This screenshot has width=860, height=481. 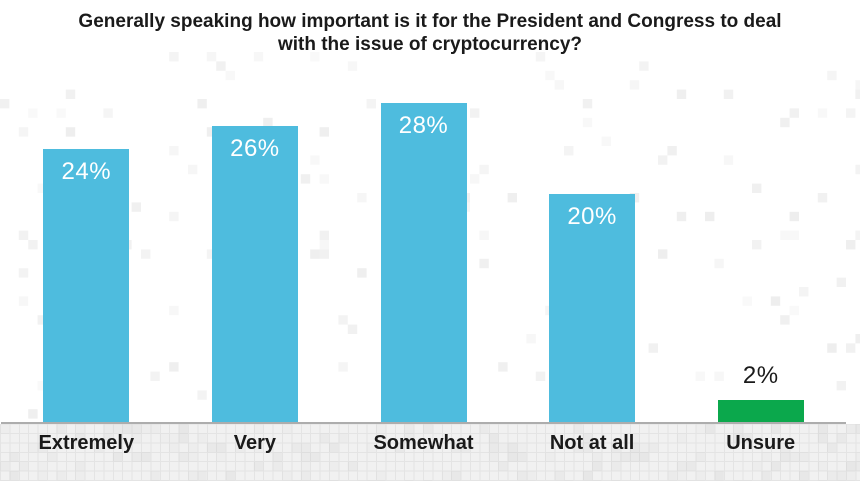 I want to click on category-label-unsure: Unsure, so click(x=761, y=443).